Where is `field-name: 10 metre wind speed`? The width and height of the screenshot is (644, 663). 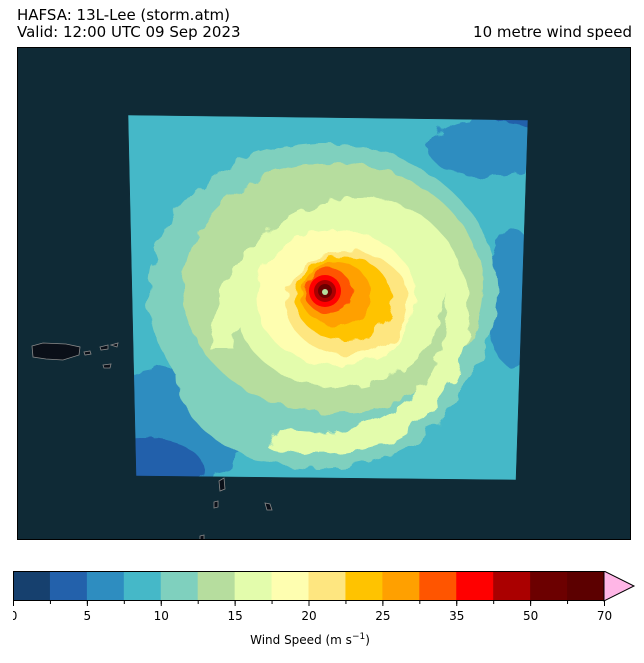
field-name: 10 metre wind speed is located at coordinates (552, 32).